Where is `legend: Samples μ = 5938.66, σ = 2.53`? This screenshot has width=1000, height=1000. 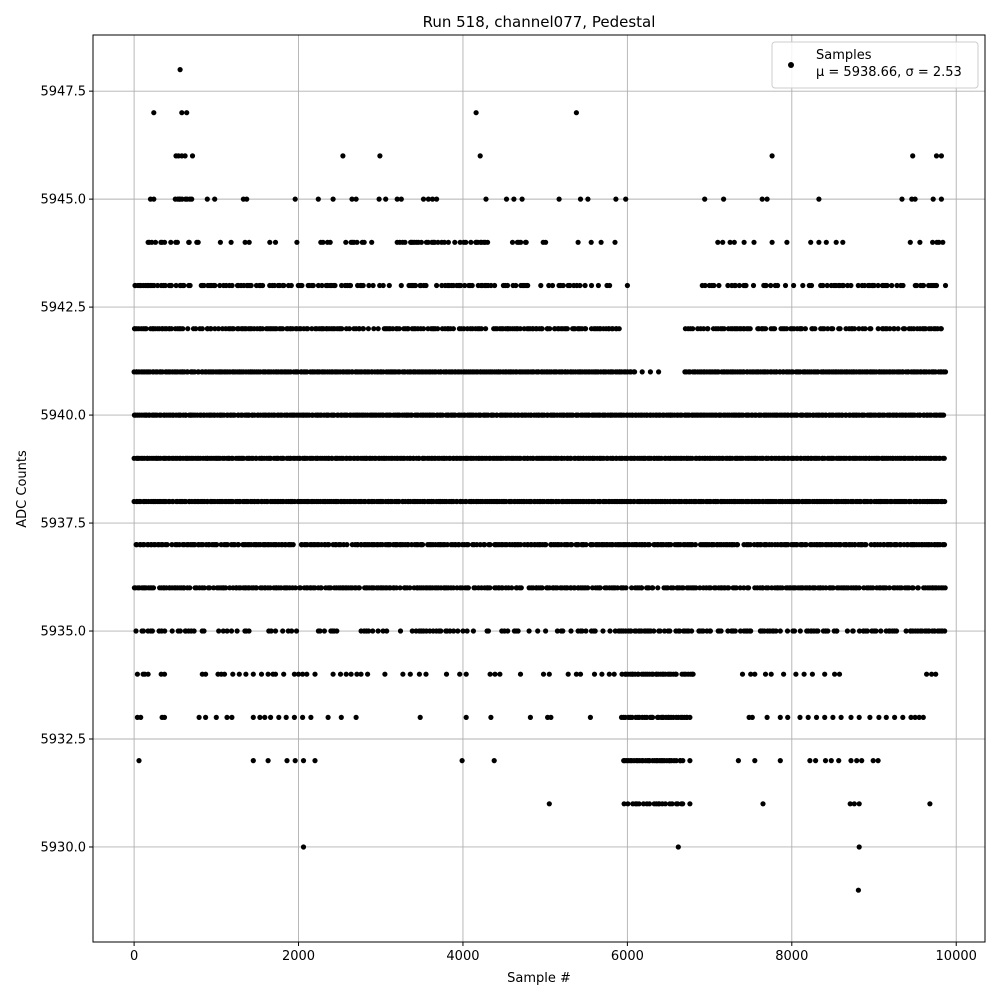 legend: Samples μ = 5938.66, σ = 2.53 is located at coordinates (875, 65).